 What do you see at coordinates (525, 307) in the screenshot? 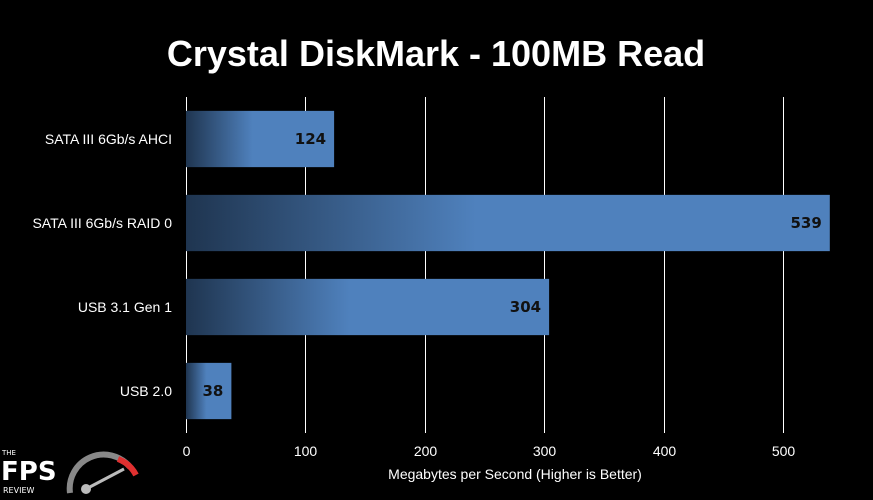
I see `bar-data-label: 304` at bounding box center [525, 307].